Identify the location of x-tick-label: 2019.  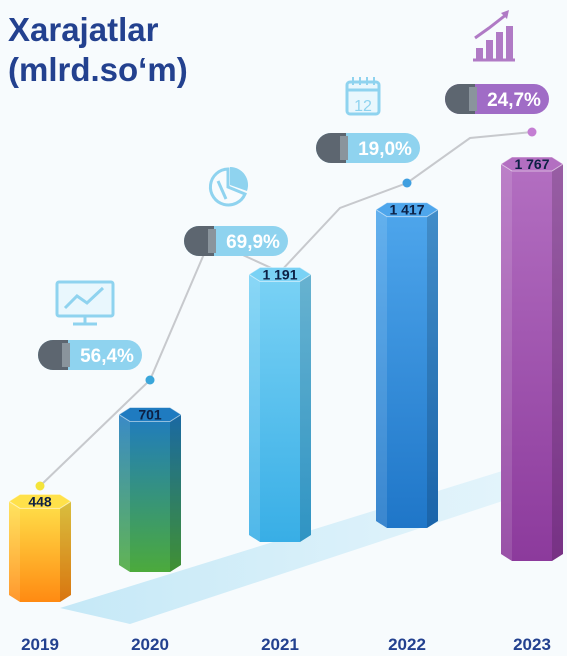
(40, 644).